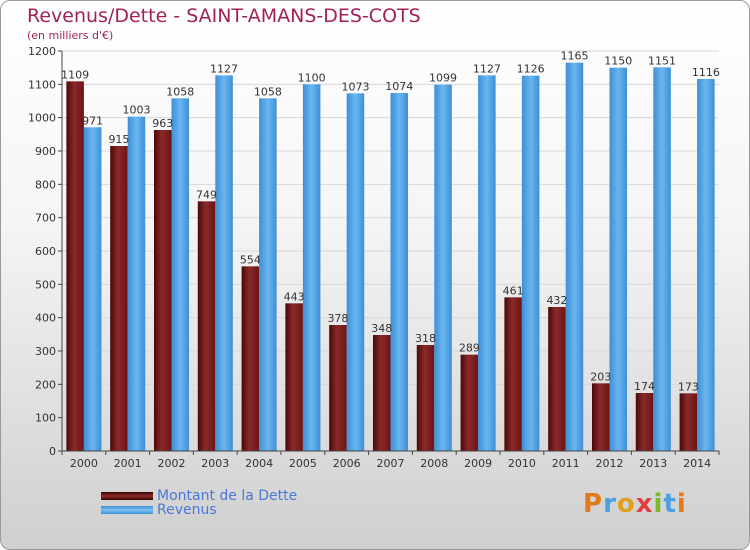 This screenshot has height=550, width=750. I want to click on y-tick-label: 500, so click(45, 284).